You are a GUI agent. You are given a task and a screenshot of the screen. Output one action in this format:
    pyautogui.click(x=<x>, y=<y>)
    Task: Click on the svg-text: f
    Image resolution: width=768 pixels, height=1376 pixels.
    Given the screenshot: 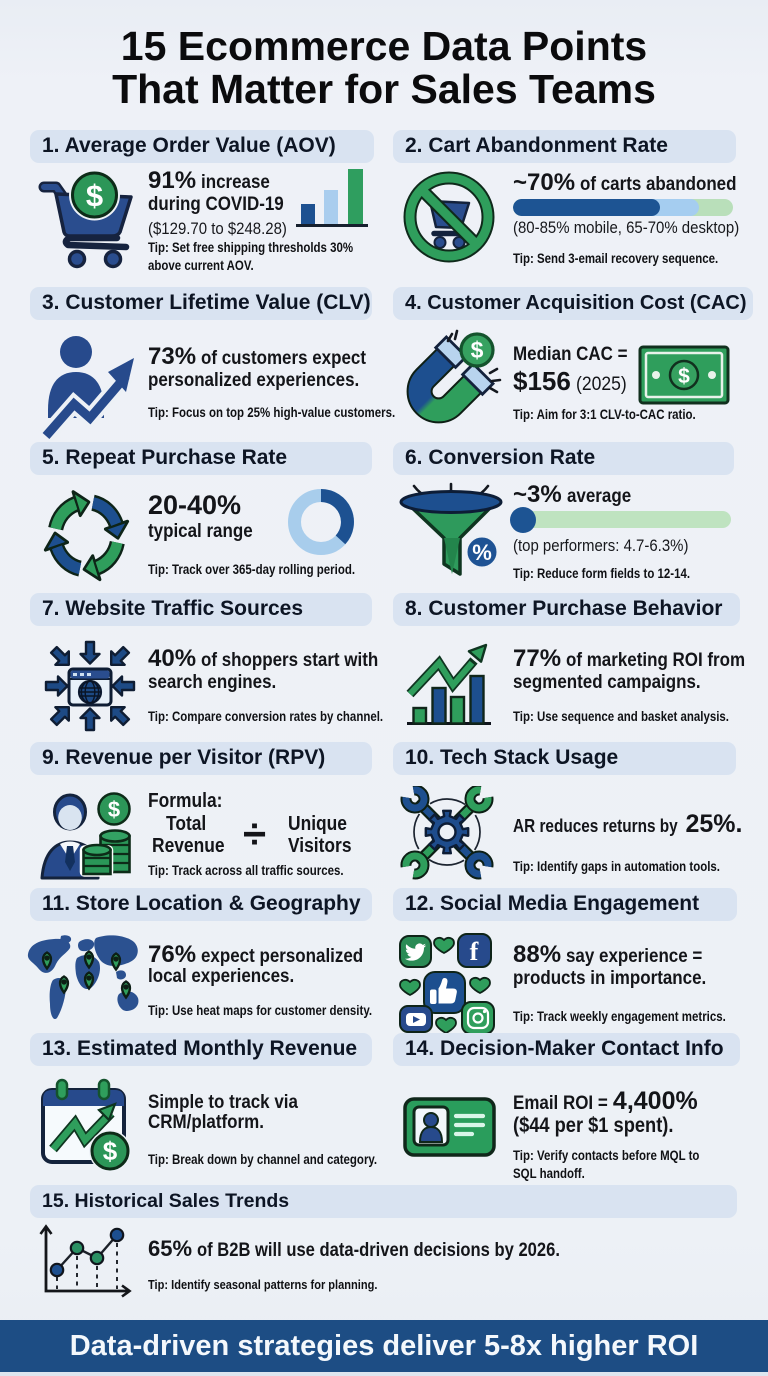 What is the action you would take?
    pyautogui.click(x=474, y=951)
    